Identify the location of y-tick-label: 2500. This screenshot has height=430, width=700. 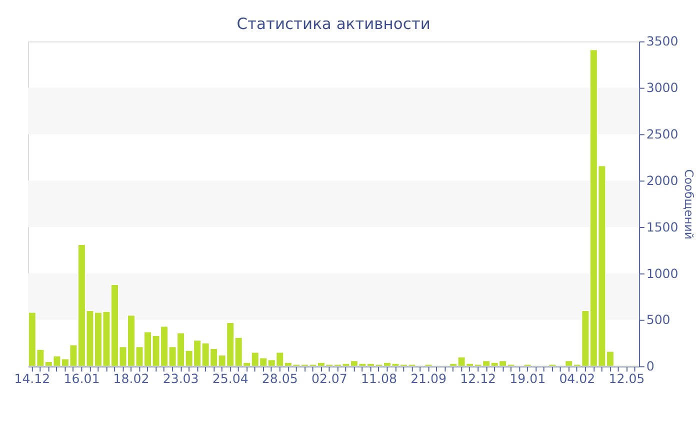
(662, 134).